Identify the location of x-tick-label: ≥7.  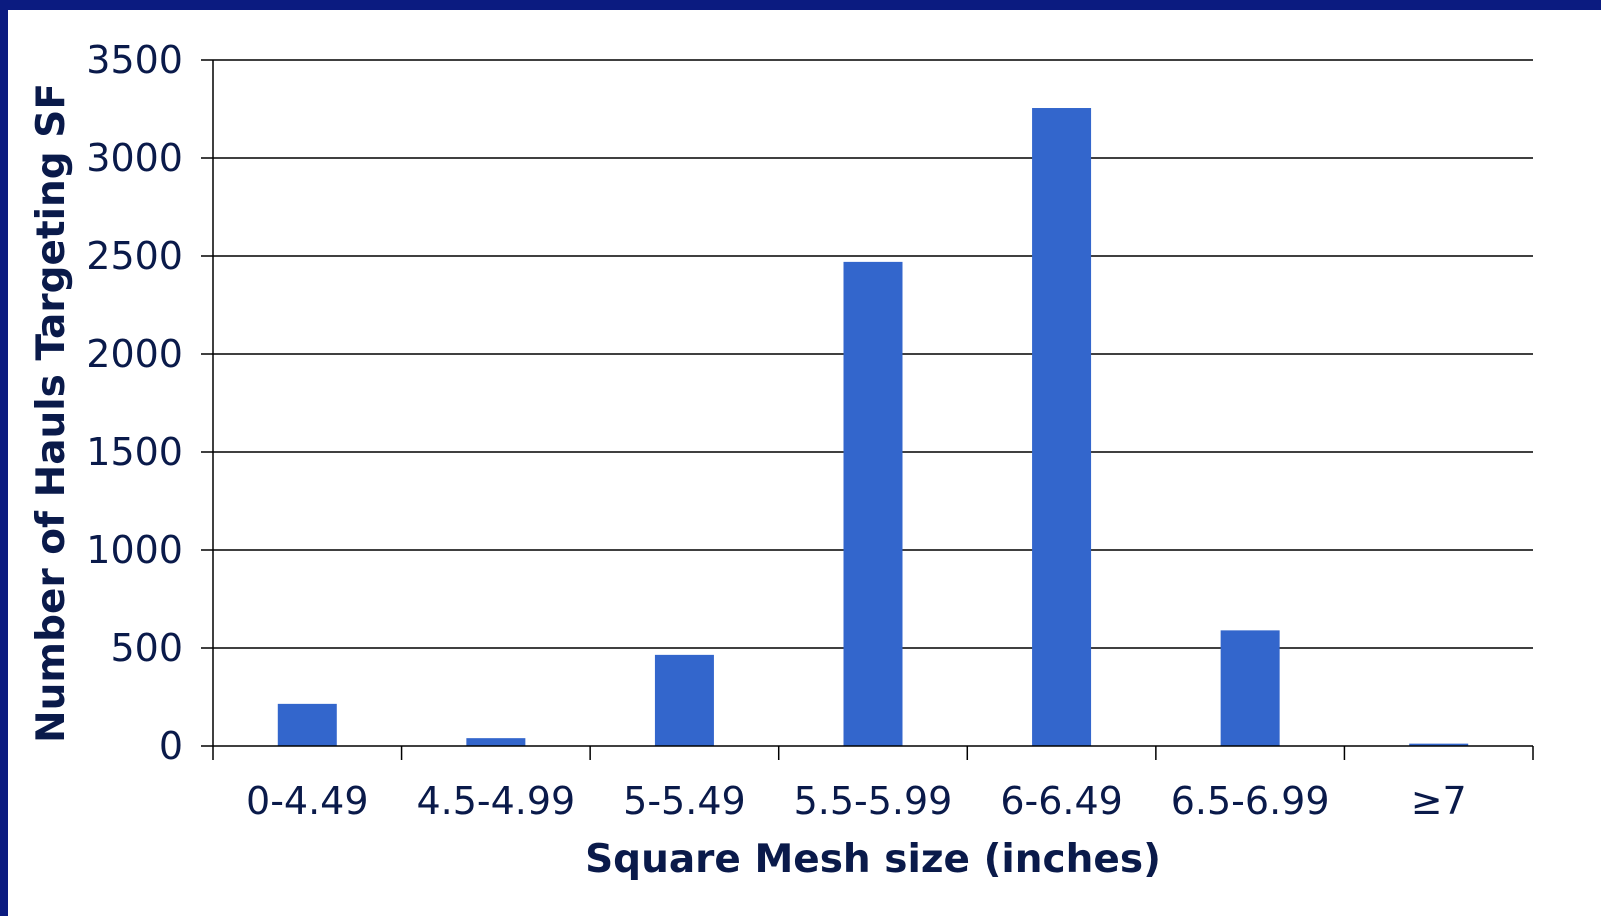
(1439, 801).